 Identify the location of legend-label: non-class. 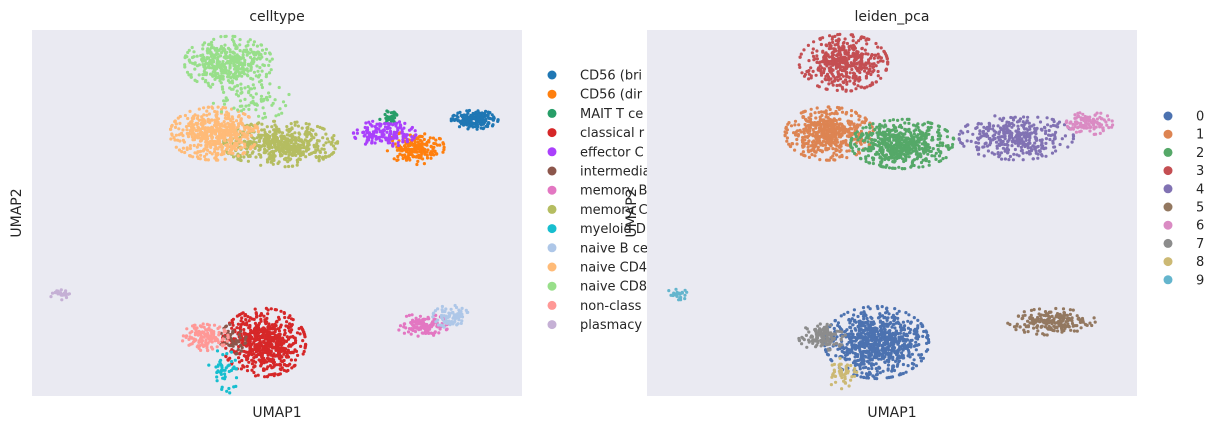
(611, 306).